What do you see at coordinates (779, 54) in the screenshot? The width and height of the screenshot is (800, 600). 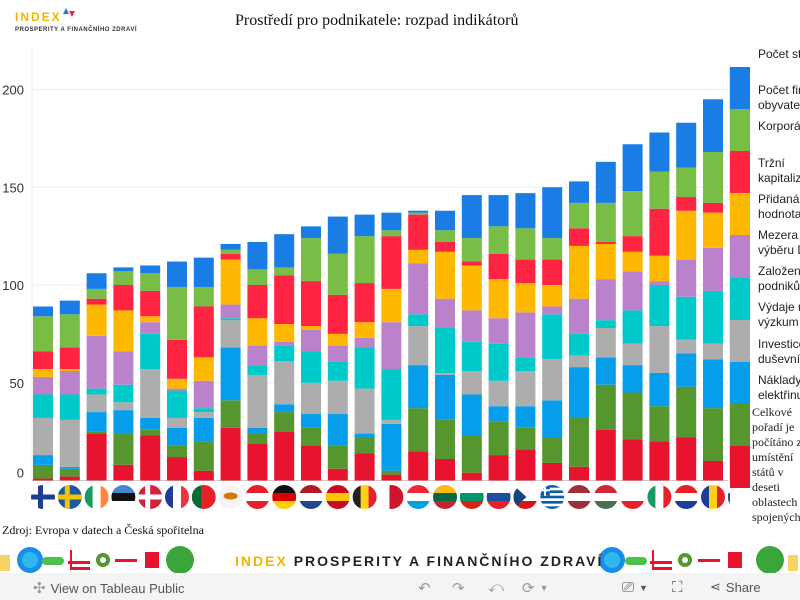 I see `legend-label: Počet startupů` at bounding box center [779, 54].